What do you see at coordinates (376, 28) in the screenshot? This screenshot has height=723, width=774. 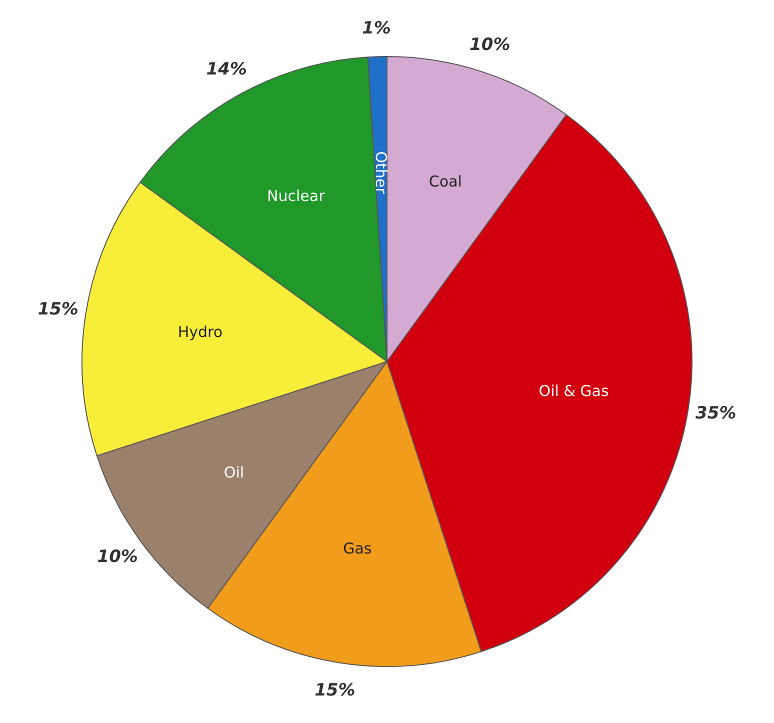 I see `data-label: 1%` at bounding box center [376, 28].